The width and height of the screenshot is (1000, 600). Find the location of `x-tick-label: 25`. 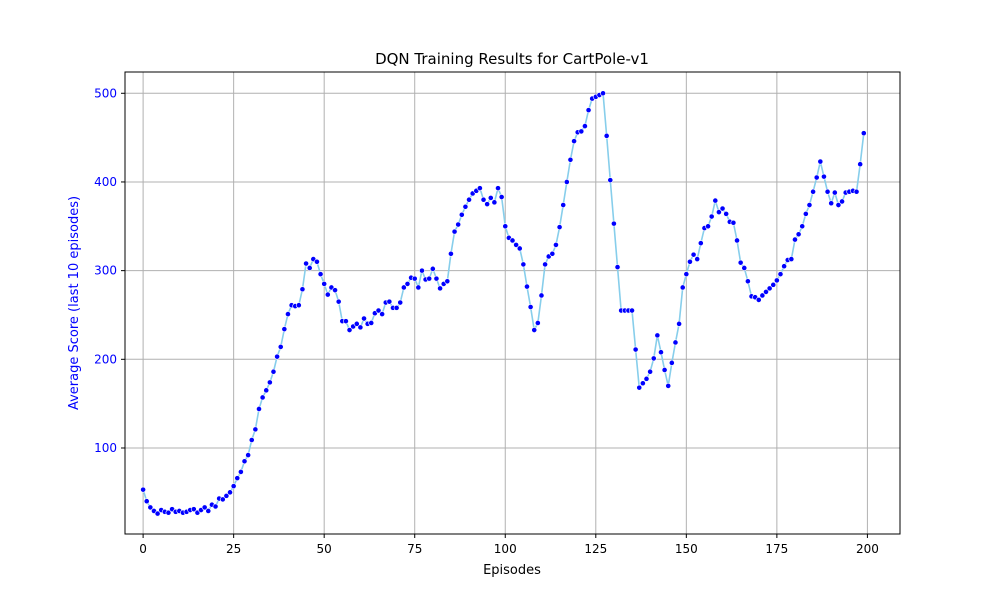

x-tick-label: 25 is located at coordinates (233, 549).